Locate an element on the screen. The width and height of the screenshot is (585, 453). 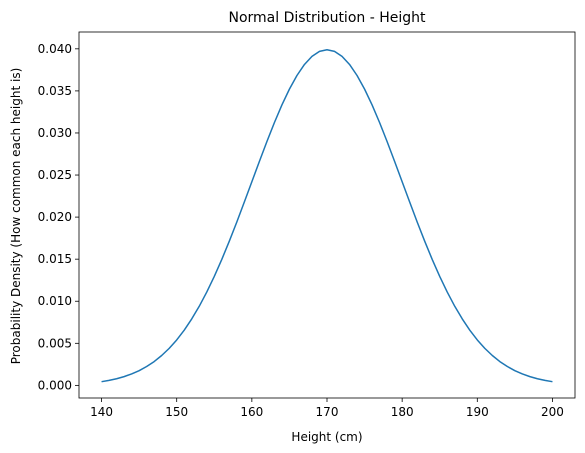
x-tick-label: 190 is located at coordinates (477, 412).